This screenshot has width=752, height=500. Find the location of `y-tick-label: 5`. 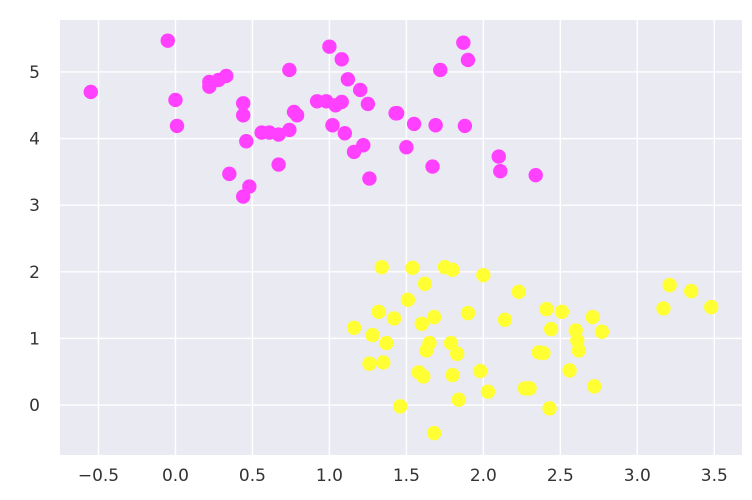

y-tick-label: 5 is located at coordinates (34, 73).